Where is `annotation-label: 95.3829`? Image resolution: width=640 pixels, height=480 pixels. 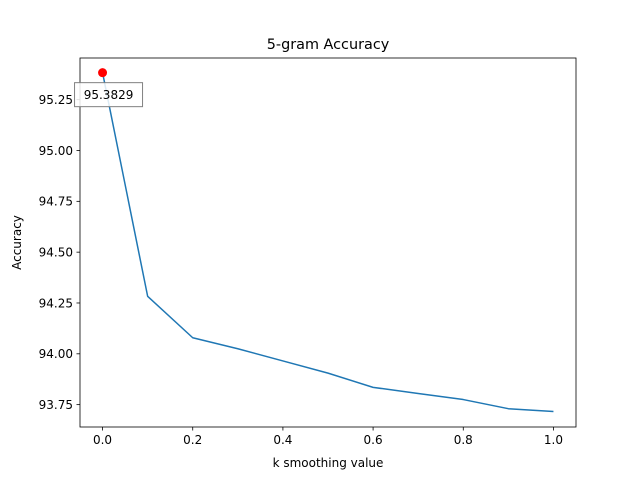 annotation-label: 95.3829 is located at coordinates (109, 95).